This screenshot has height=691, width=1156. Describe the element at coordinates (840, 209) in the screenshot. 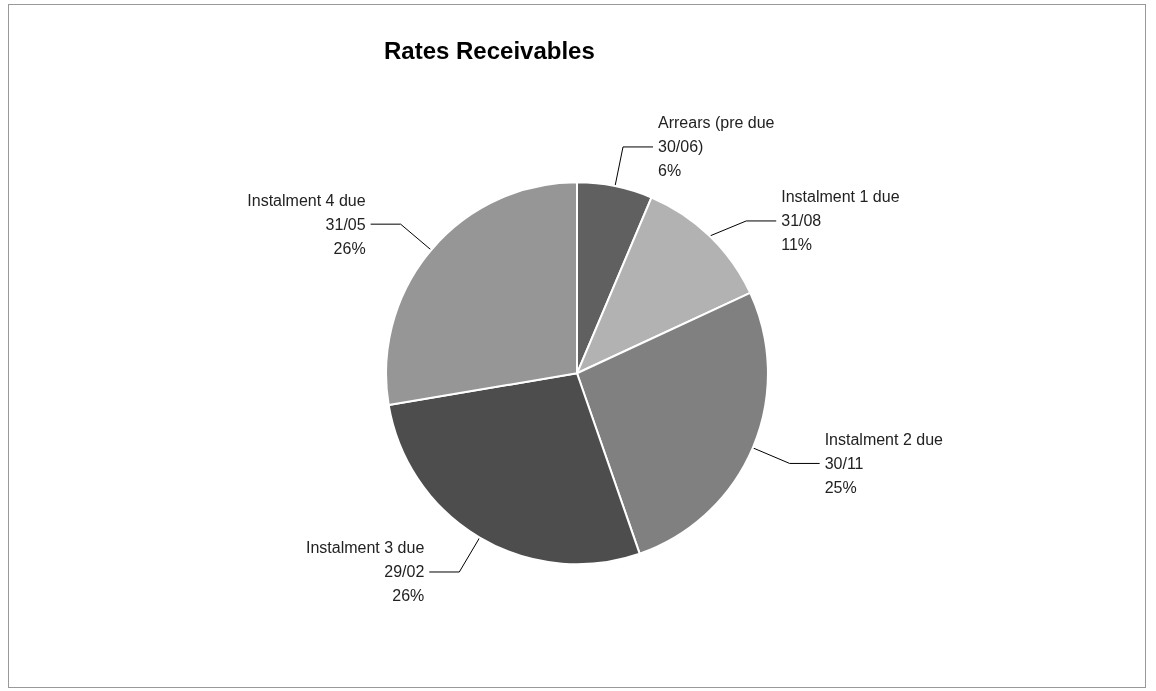

I see `slice-label: Instalment 1 due 31/08` at that location.